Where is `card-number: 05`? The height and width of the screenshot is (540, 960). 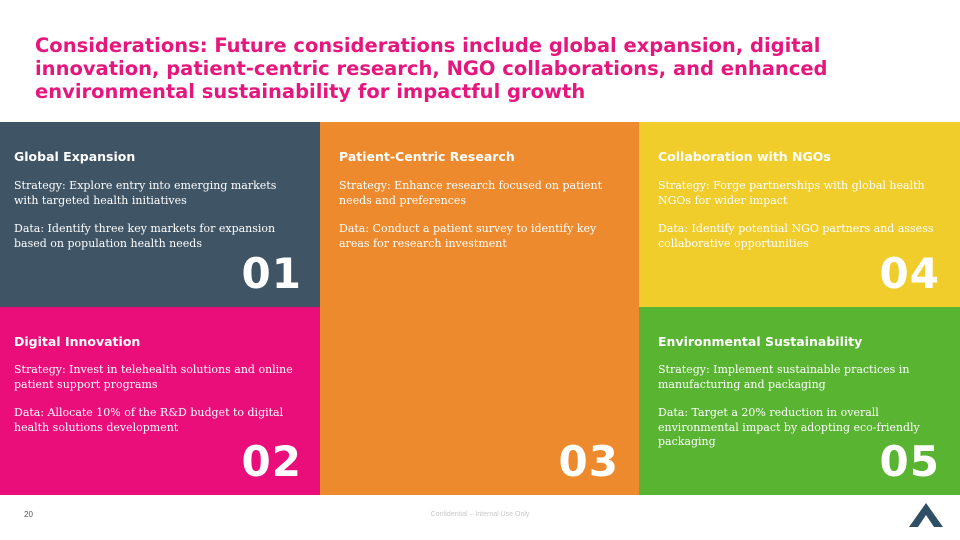 card-number: 05 is located at coordinates (909, 461).